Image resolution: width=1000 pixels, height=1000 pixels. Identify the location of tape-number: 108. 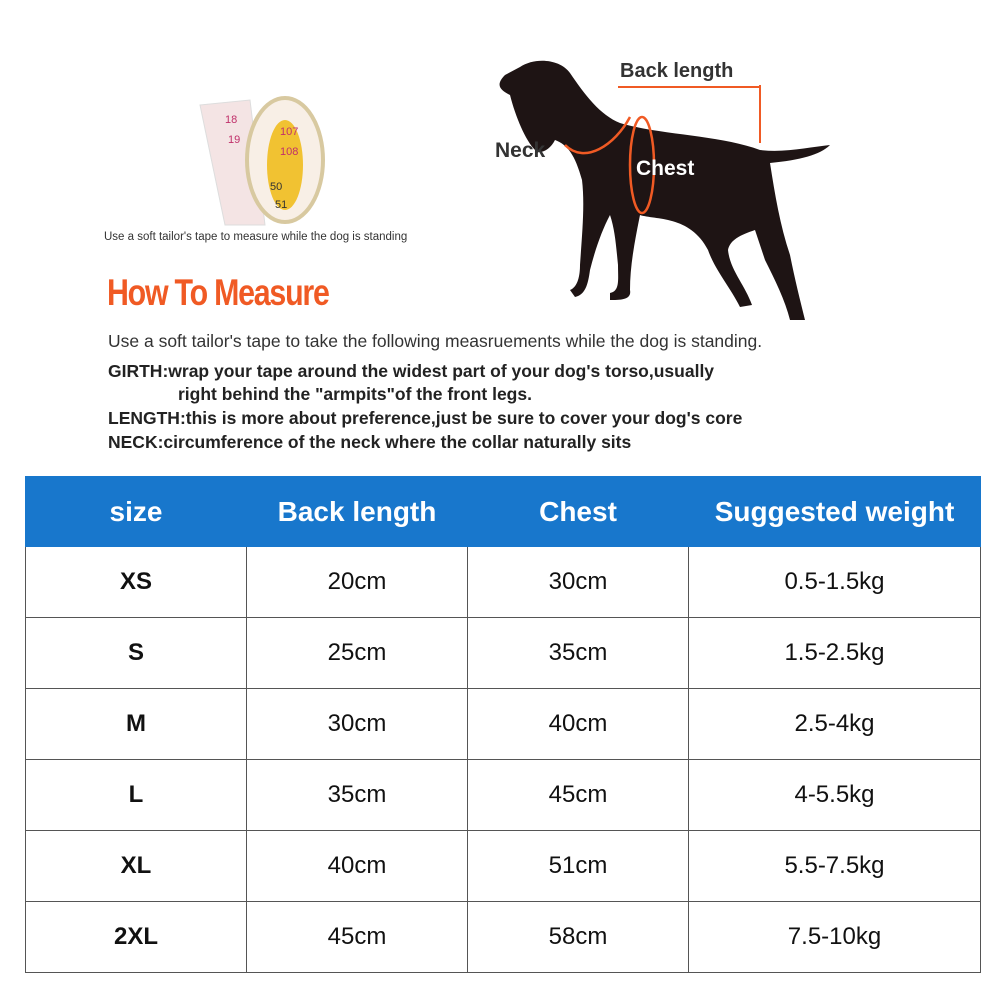
(289, 152).